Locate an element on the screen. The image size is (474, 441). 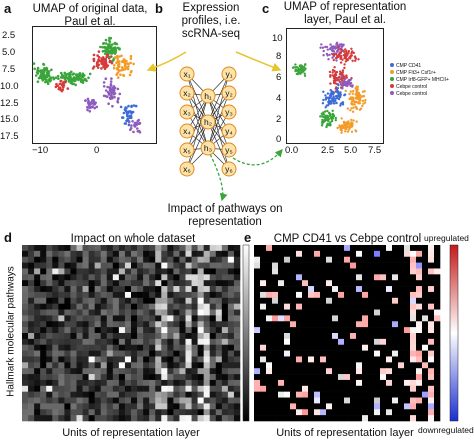
panel-a-title-line1: UMAP of original data, is located at coordinates (90, 9).